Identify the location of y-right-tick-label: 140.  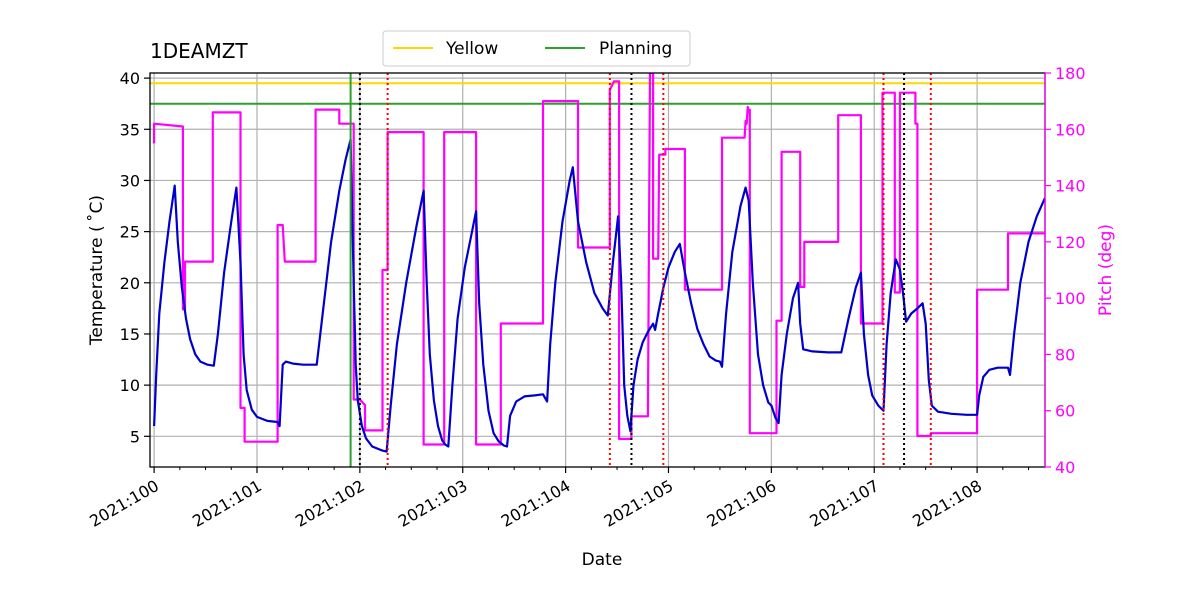
(1070, 186).